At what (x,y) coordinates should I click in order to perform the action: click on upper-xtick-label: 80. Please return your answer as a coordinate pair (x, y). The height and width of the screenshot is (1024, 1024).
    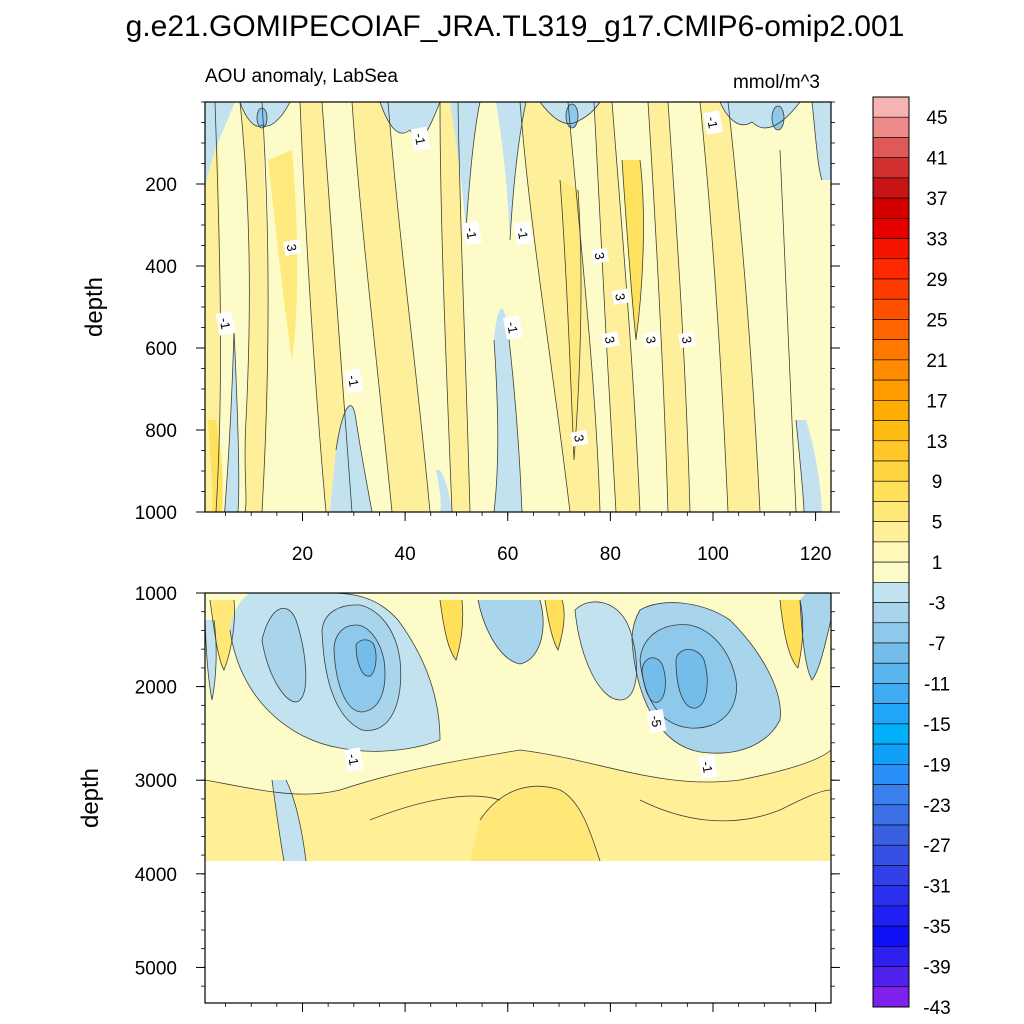
    Looking at the image, I should click on (610, 554).